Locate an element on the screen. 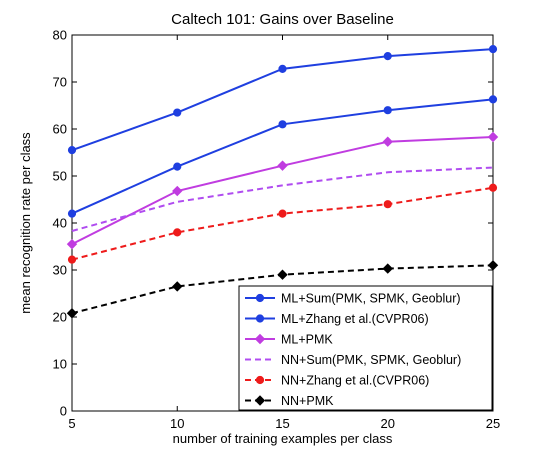 This screenshot has width=545, height=464. legend-item: NN+PMK is located at coordinates (289, 401).